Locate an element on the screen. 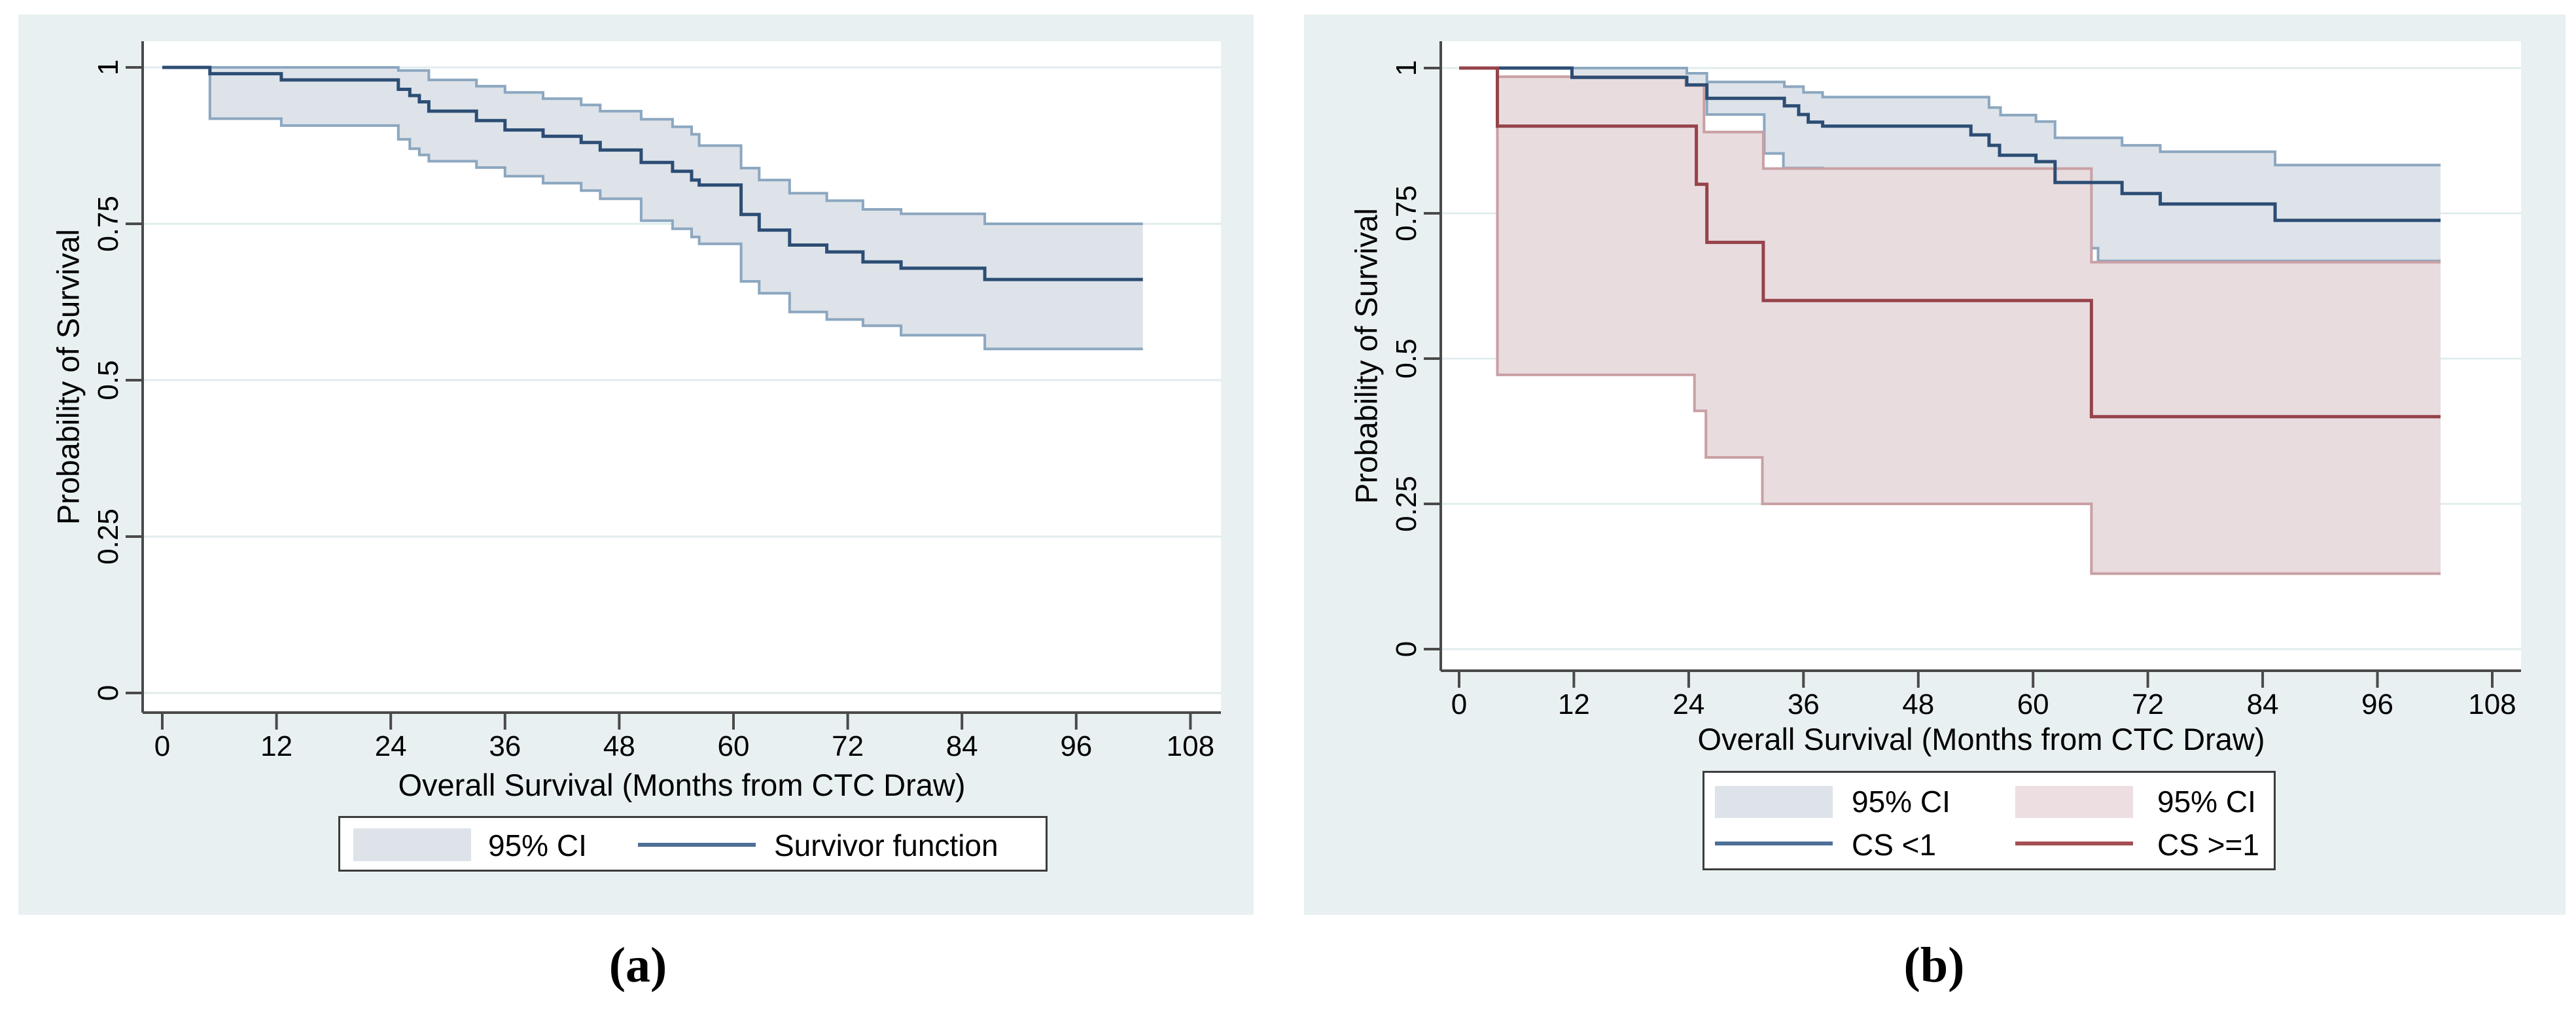  panel-a-y-axis-title: Probability of Survival is located at coordinates (68, 377).